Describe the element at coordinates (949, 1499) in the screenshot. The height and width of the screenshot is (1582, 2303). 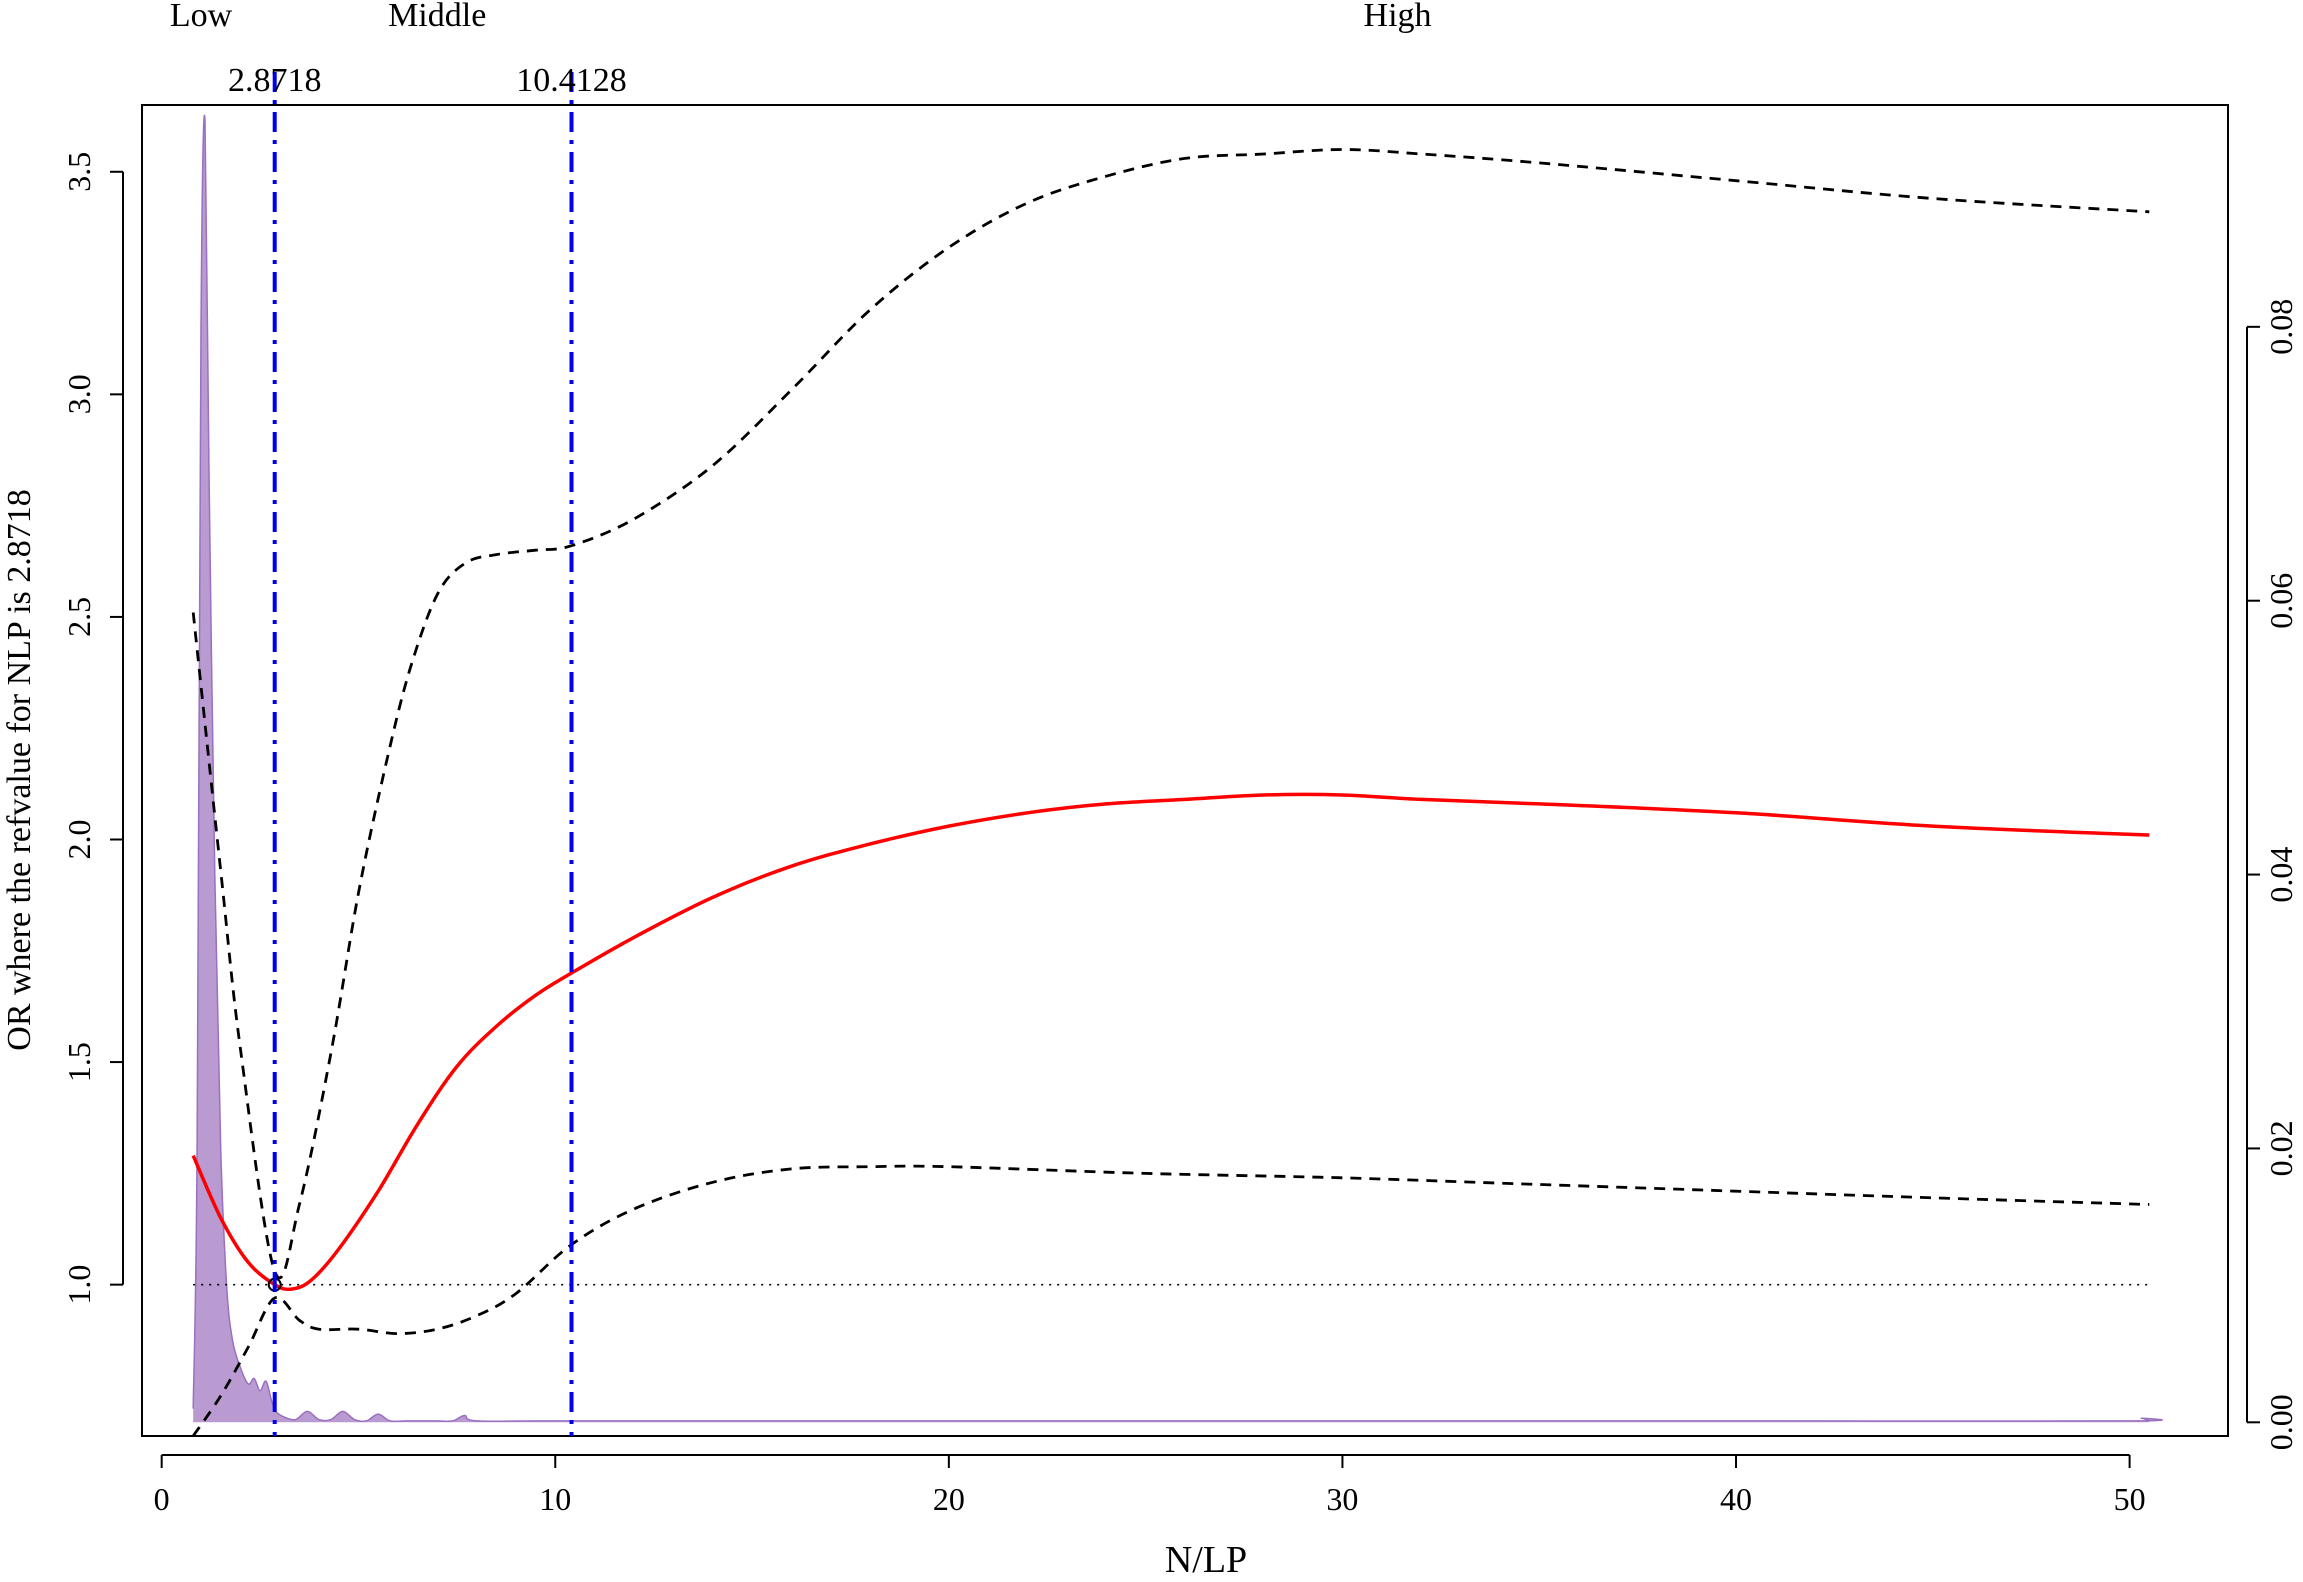
I see `x-tick-label: 20` at that location.